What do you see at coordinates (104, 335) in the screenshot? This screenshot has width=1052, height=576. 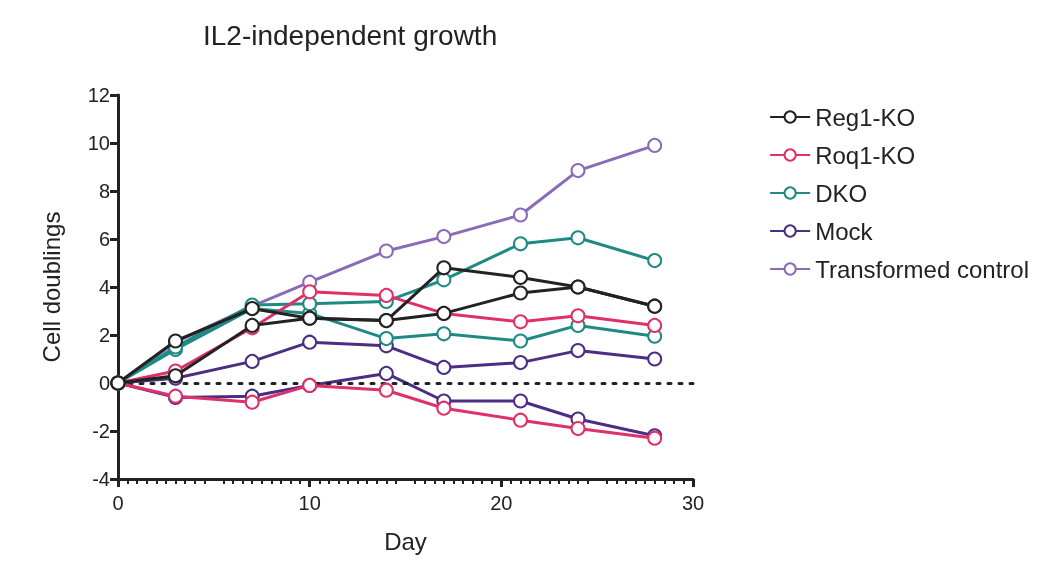 I see `y-tick-label: 2` at bounding box center [104, 335].